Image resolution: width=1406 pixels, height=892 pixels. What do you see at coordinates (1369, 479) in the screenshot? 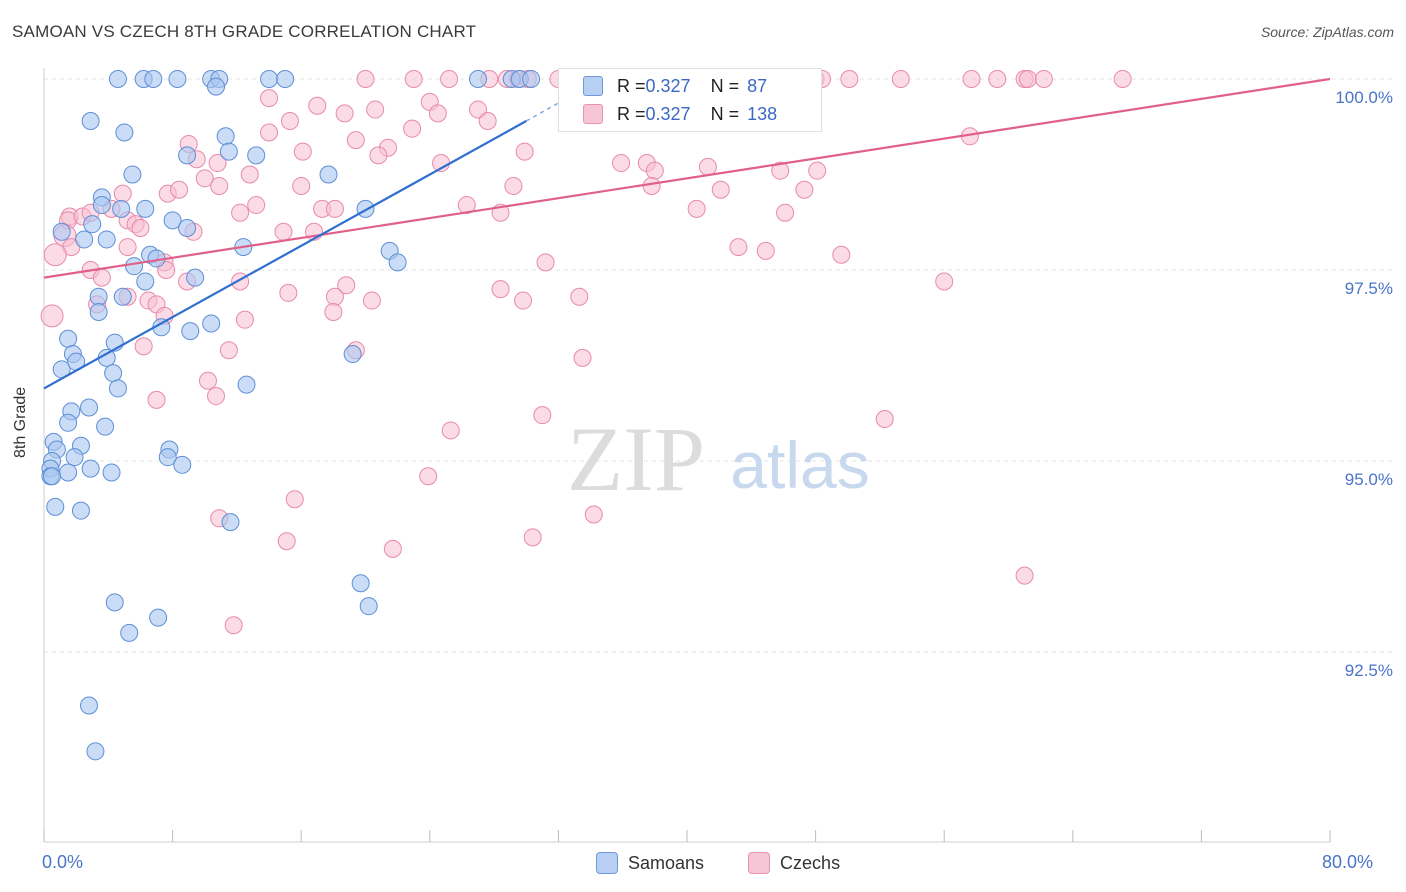
I see `y-tick-label: 95.0%` at bounding box center [1369, 479].